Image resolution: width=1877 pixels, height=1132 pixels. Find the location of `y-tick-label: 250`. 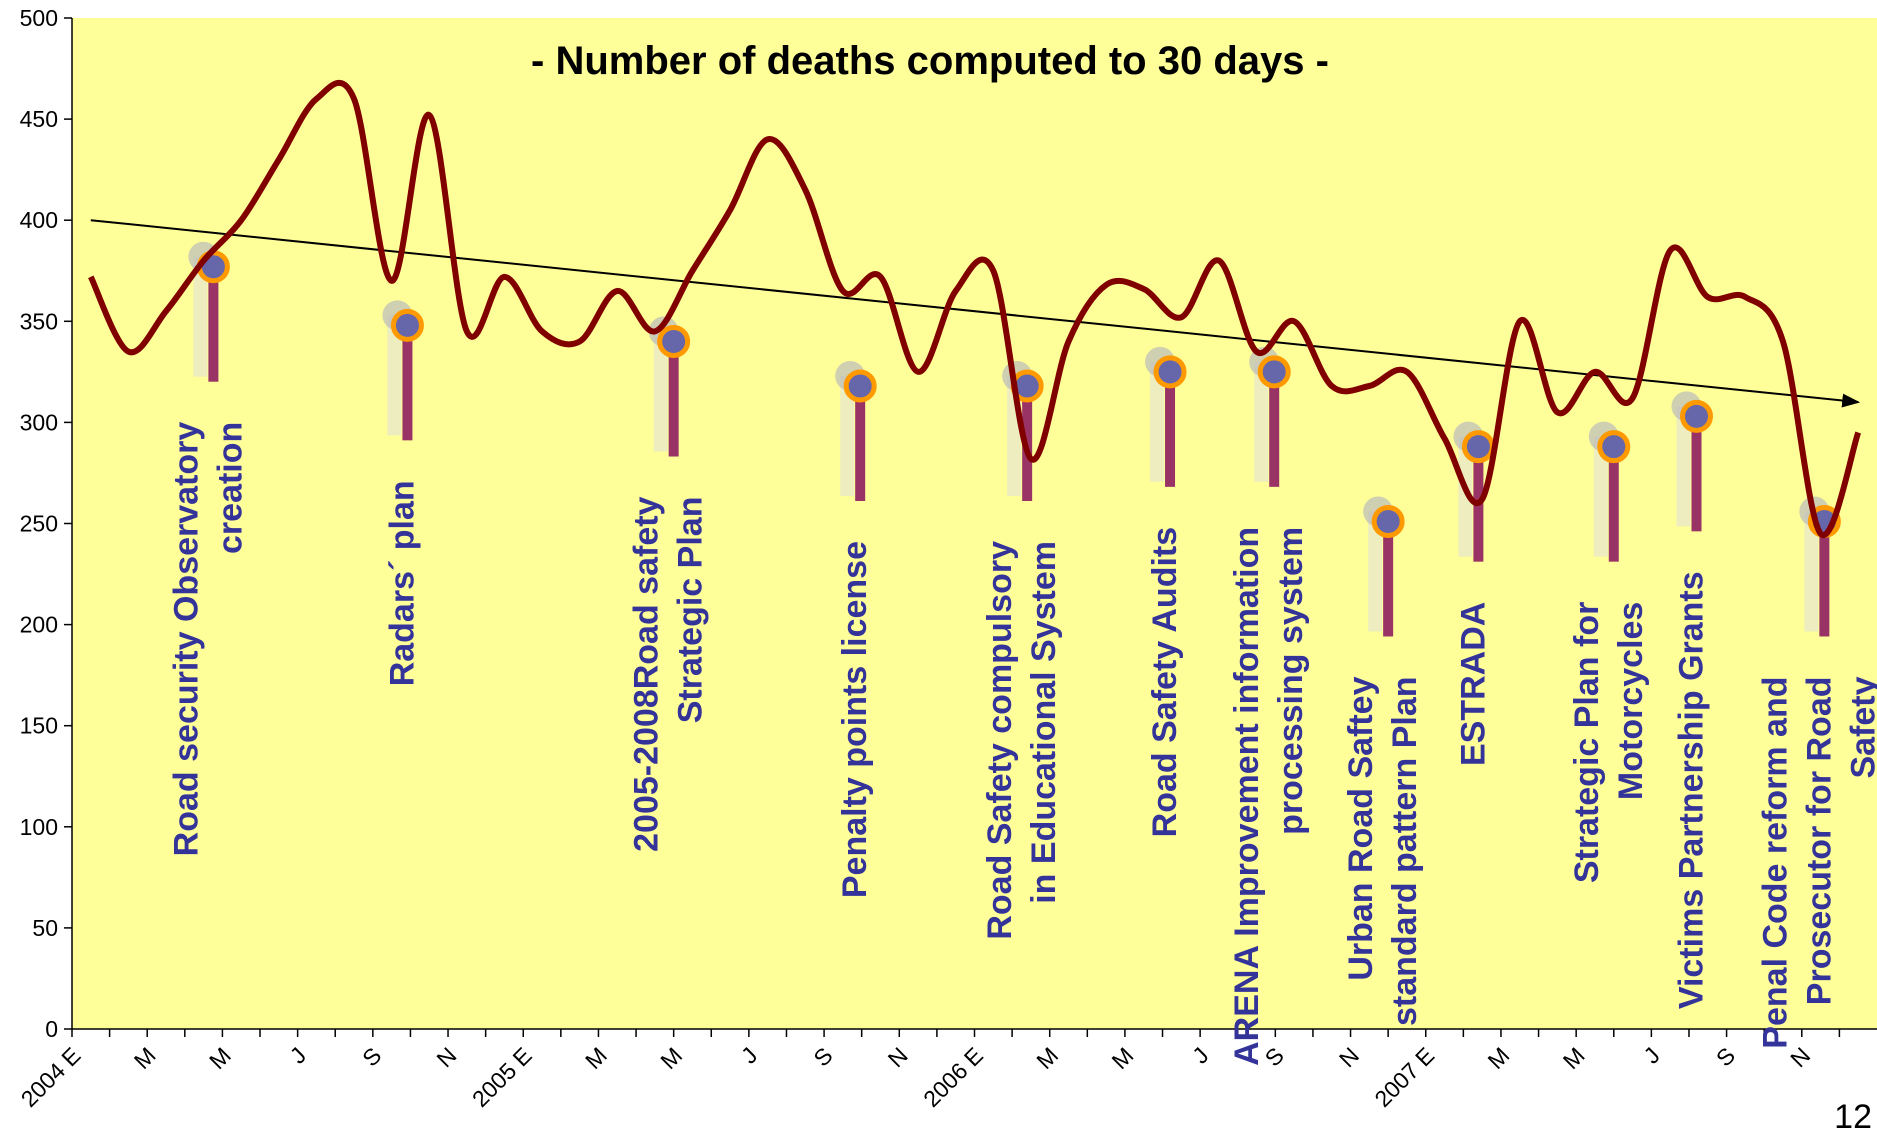

y-tick-label: 250 is located at coordinates (39, 524).